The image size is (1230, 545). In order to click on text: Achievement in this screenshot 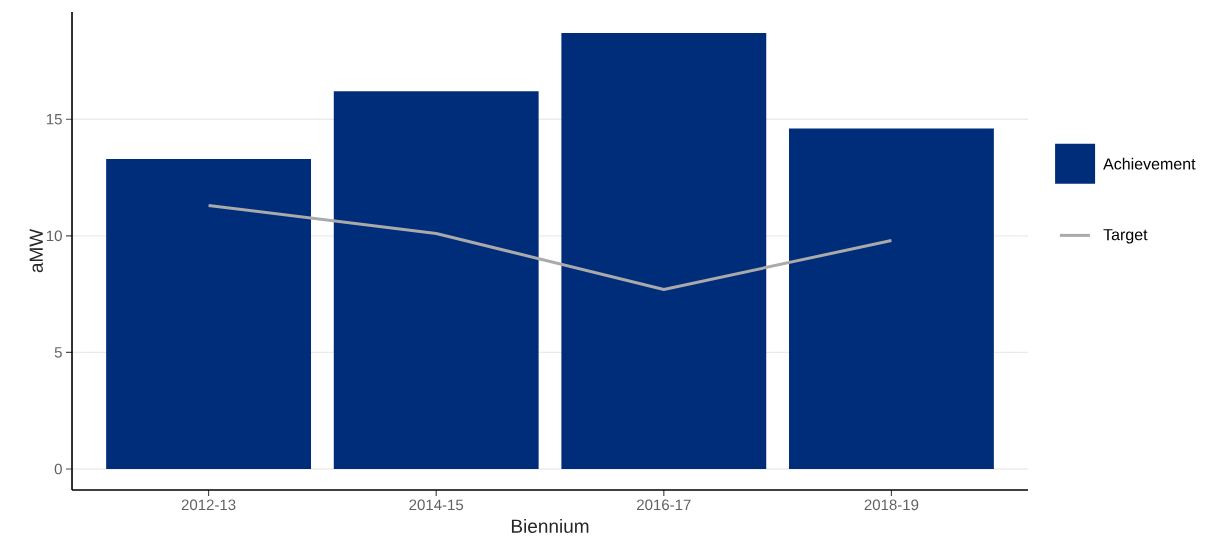, I will do `click(1149, 163)`.